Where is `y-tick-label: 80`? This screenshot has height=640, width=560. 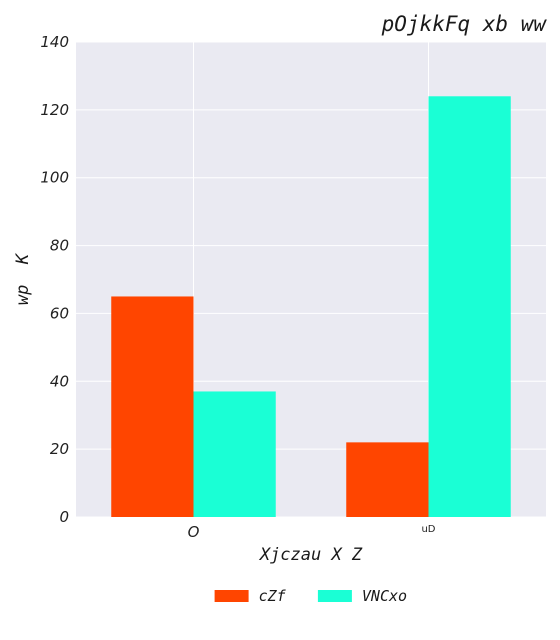
y-tick-label: 80 is located at coordinates (59, 246).